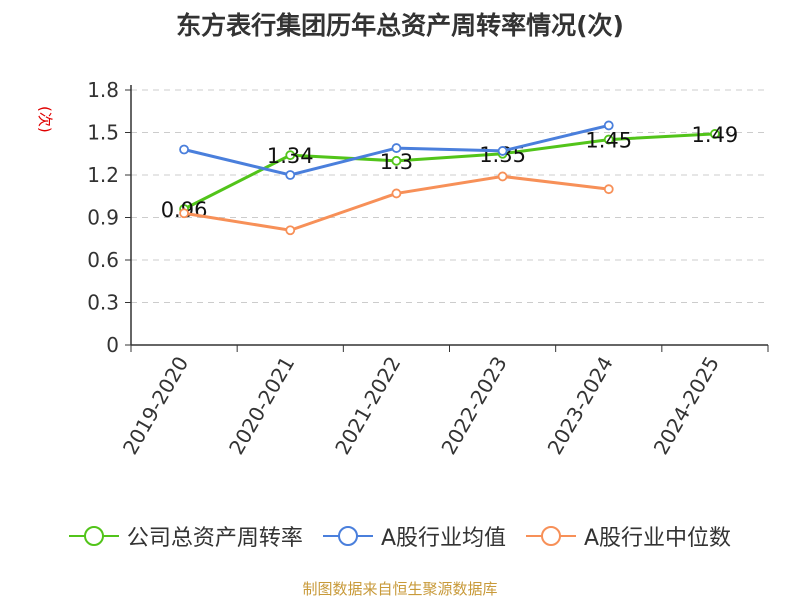 This screenshot has height=600, width=800. What do you see at coordinates (367, 405) in the screenshot?
I see `x-tick-label: 2021-2022` at bounding box center [367, 405].